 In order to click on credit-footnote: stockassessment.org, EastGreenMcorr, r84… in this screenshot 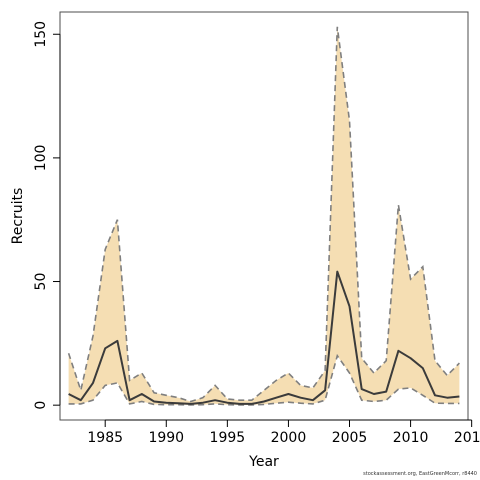, I will do `click(420, 474)`.